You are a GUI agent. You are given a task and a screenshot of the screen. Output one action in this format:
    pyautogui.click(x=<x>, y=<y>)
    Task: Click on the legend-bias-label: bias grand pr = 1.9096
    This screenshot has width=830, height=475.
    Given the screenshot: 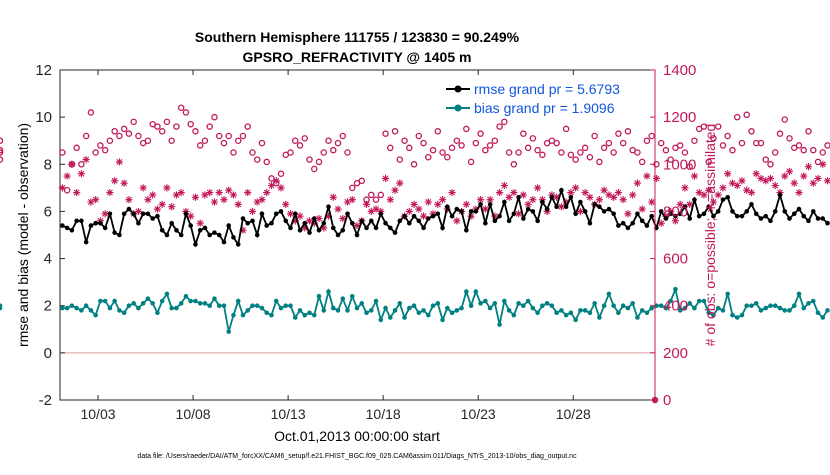 What is the action you would take?
    pyautogui.click(x=544, y=108)
    